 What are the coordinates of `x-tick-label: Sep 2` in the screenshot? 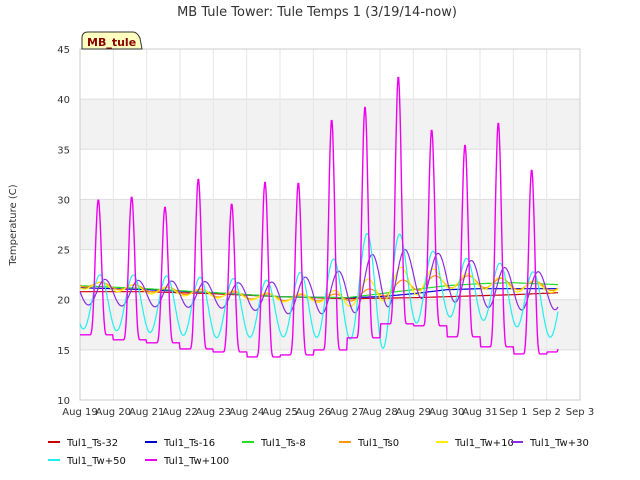 It's located at (546, 412).